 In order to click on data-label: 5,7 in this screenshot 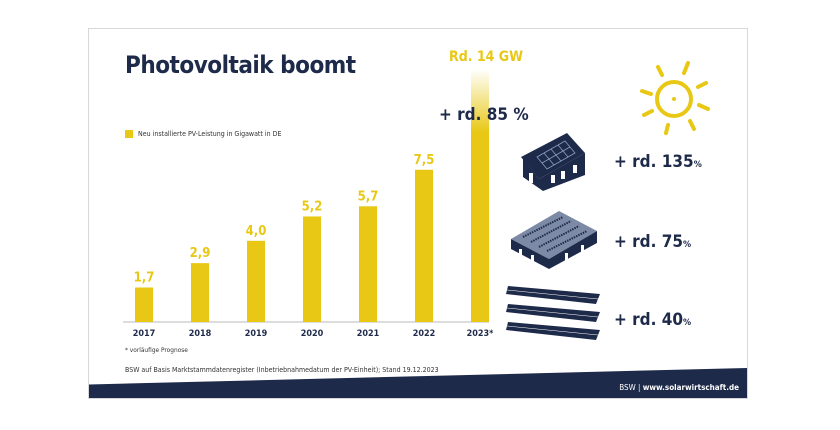, I will do `click(368, 196)`.